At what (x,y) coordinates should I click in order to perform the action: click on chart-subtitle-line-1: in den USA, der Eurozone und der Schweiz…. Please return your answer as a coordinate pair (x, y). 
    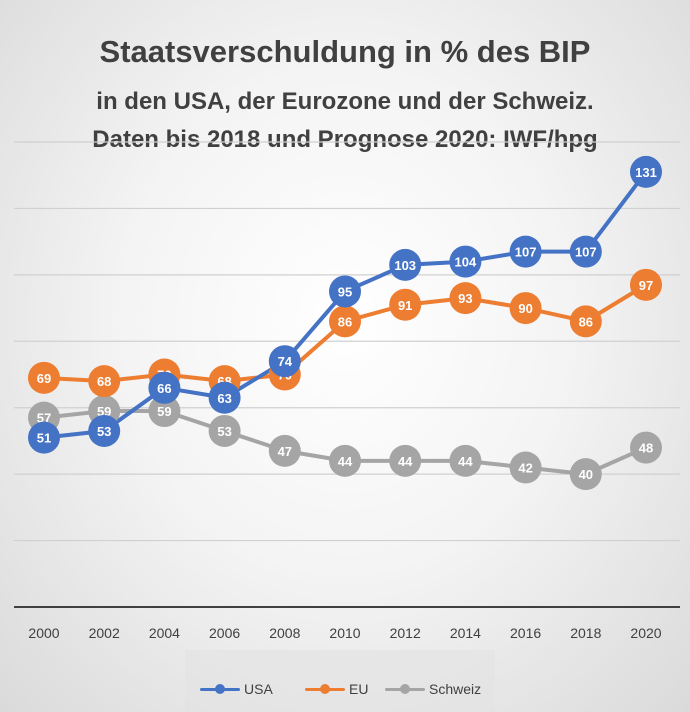
    Looking at the image, I should click on (345, 101).